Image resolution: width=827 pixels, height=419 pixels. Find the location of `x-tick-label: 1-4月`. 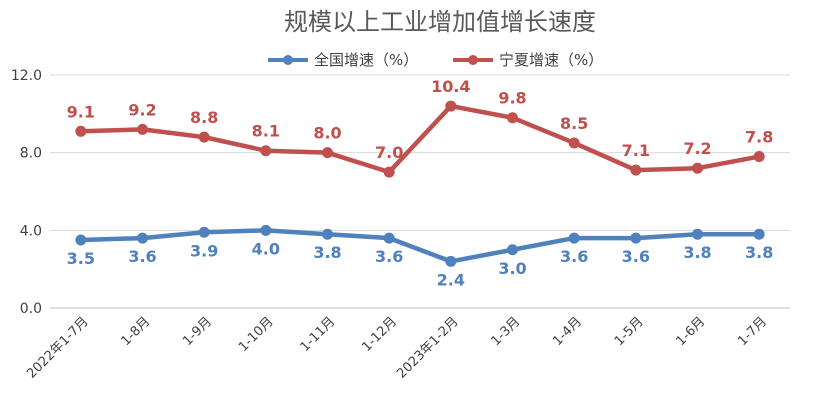

x-tick-label: 1-4月 is located at coordinates (567, 331).